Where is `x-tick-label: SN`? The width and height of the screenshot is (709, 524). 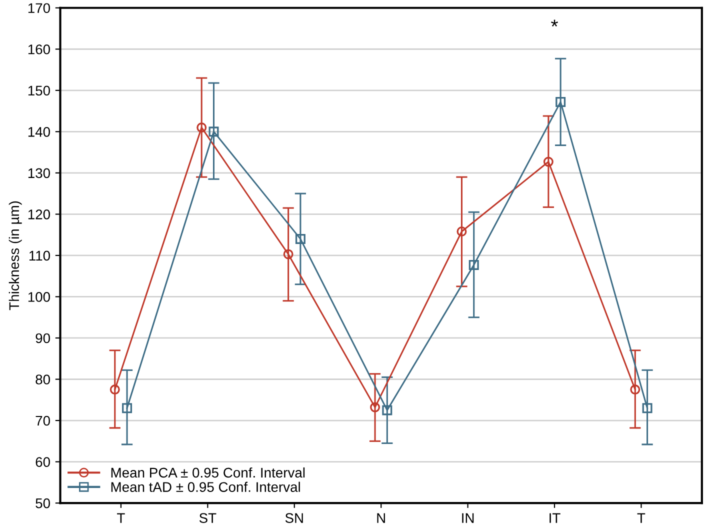 x-tick-label: SN is located at coordinates (294, 518).